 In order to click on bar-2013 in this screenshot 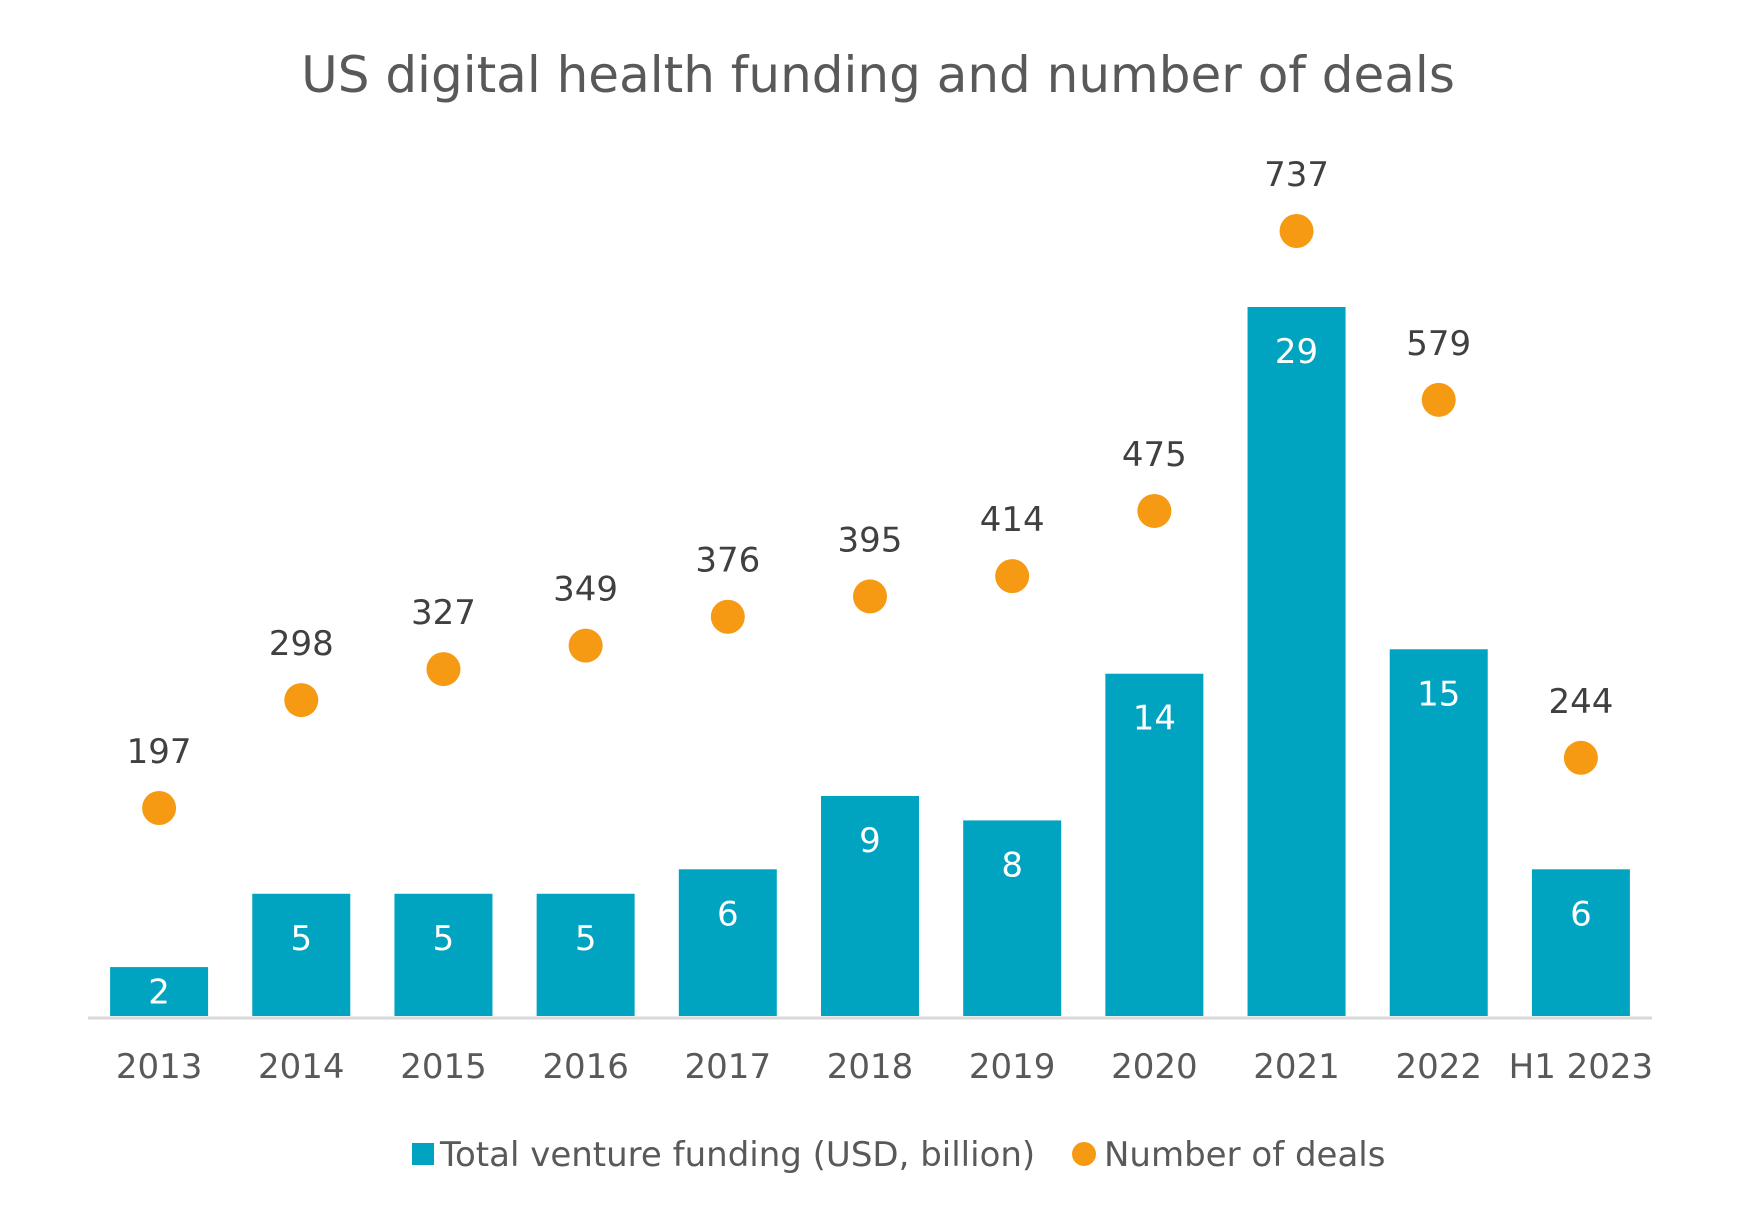, I will do `click(159, 991)`.